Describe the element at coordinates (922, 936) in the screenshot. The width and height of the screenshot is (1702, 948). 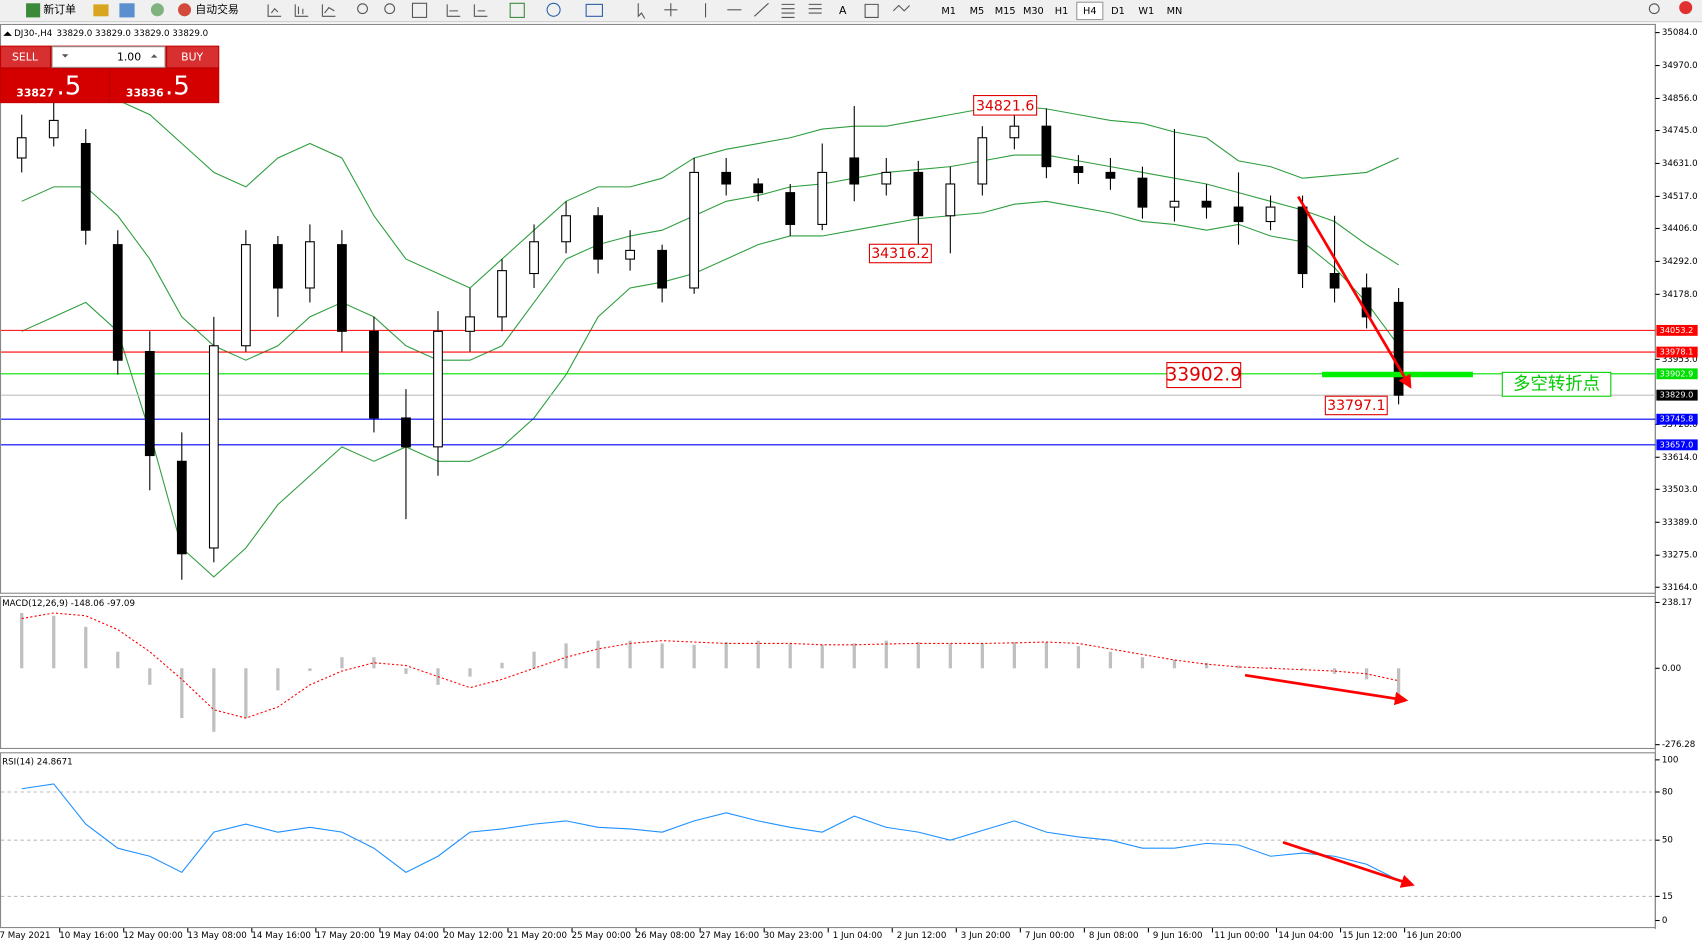
I see `x-tick-label: 2 Jun 12:00` at that location.